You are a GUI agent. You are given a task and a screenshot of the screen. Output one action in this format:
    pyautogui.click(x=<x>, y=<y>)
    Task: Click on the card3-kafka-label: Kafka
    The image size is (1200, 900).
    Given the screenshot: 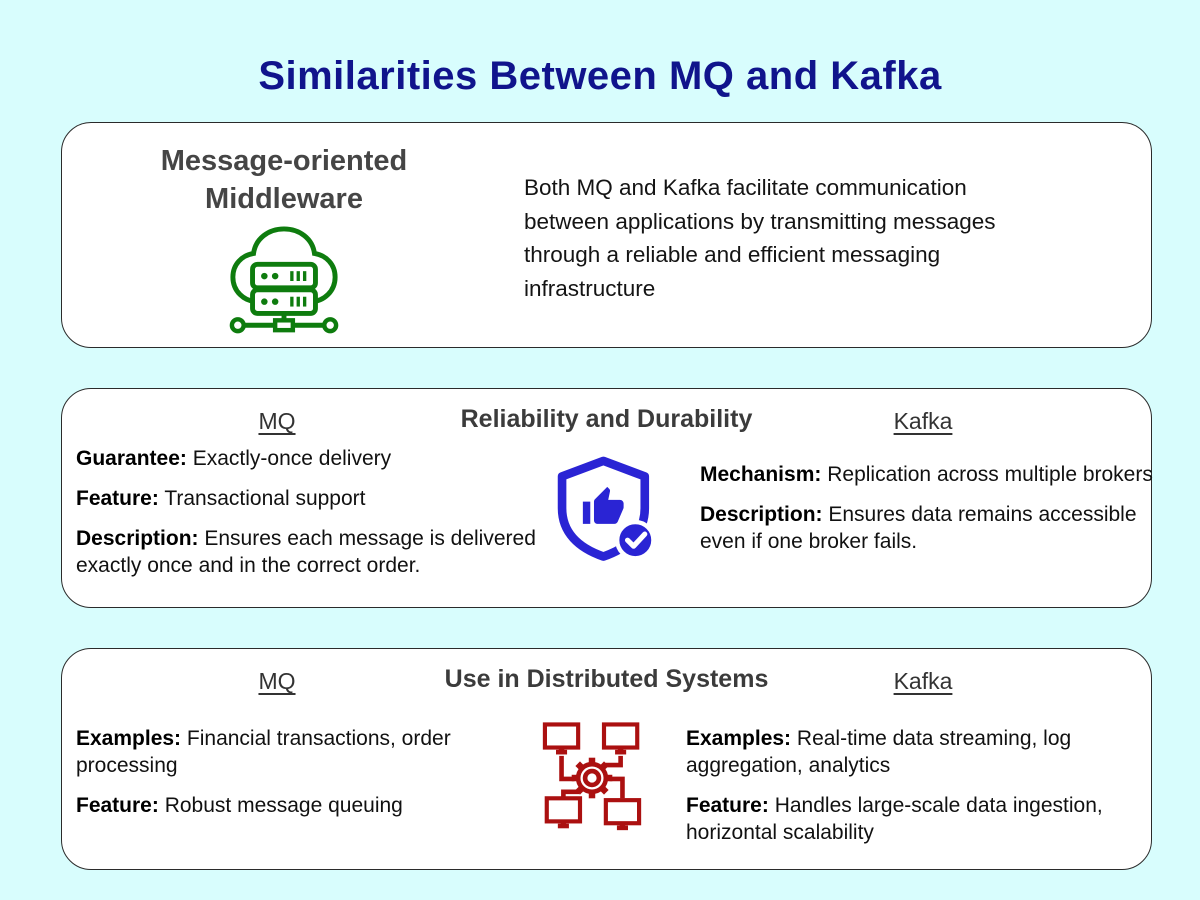 What is the action you would take?
    pyautogui.click(x=923, y=681)
    